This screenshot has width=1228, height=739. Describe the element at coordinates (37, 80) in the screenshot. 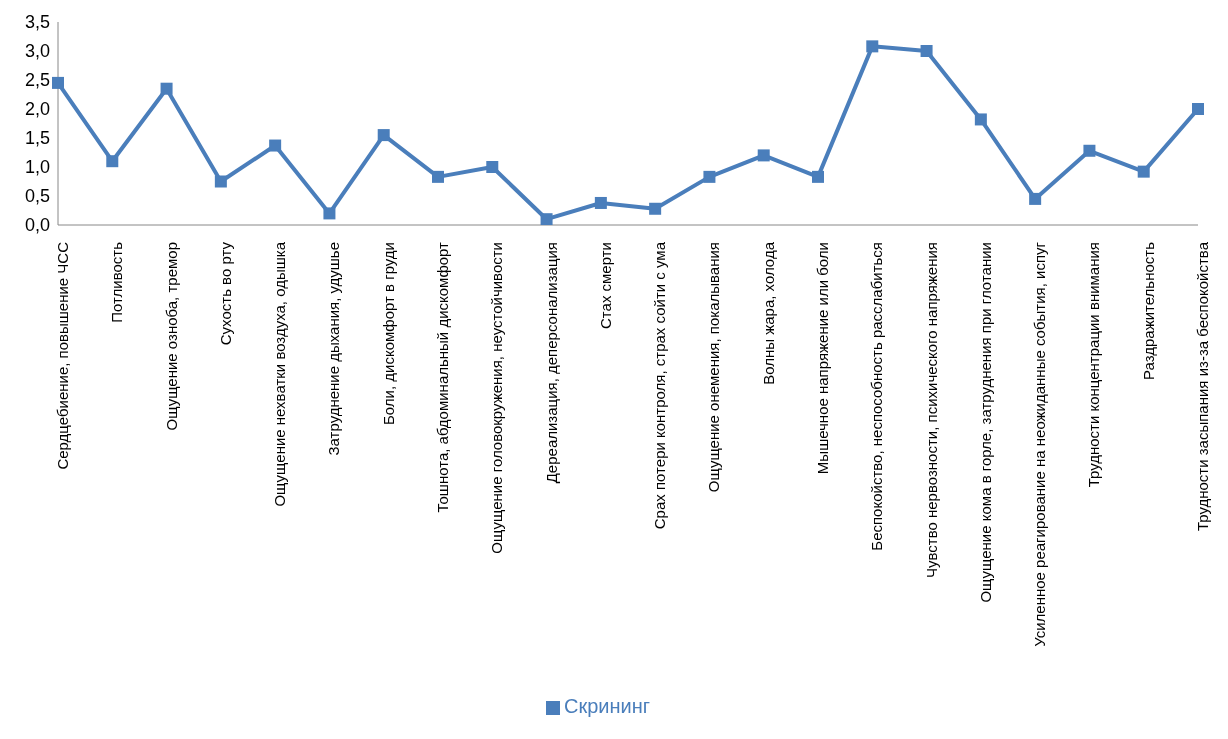

I see `y-tick-label: 2,5` at that location.